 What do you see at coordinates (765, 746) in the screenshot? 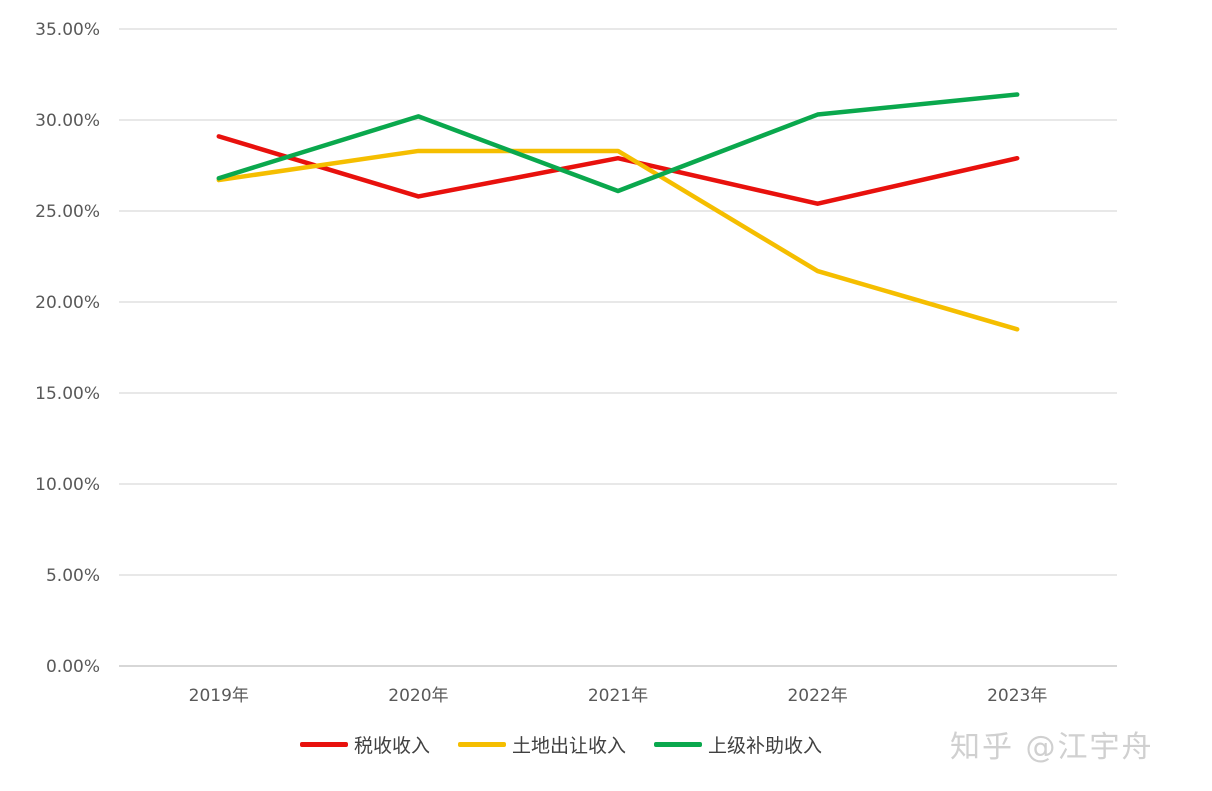
I see `legend-label-transfer: 上级补助收入` at bounding box center [765, 746].